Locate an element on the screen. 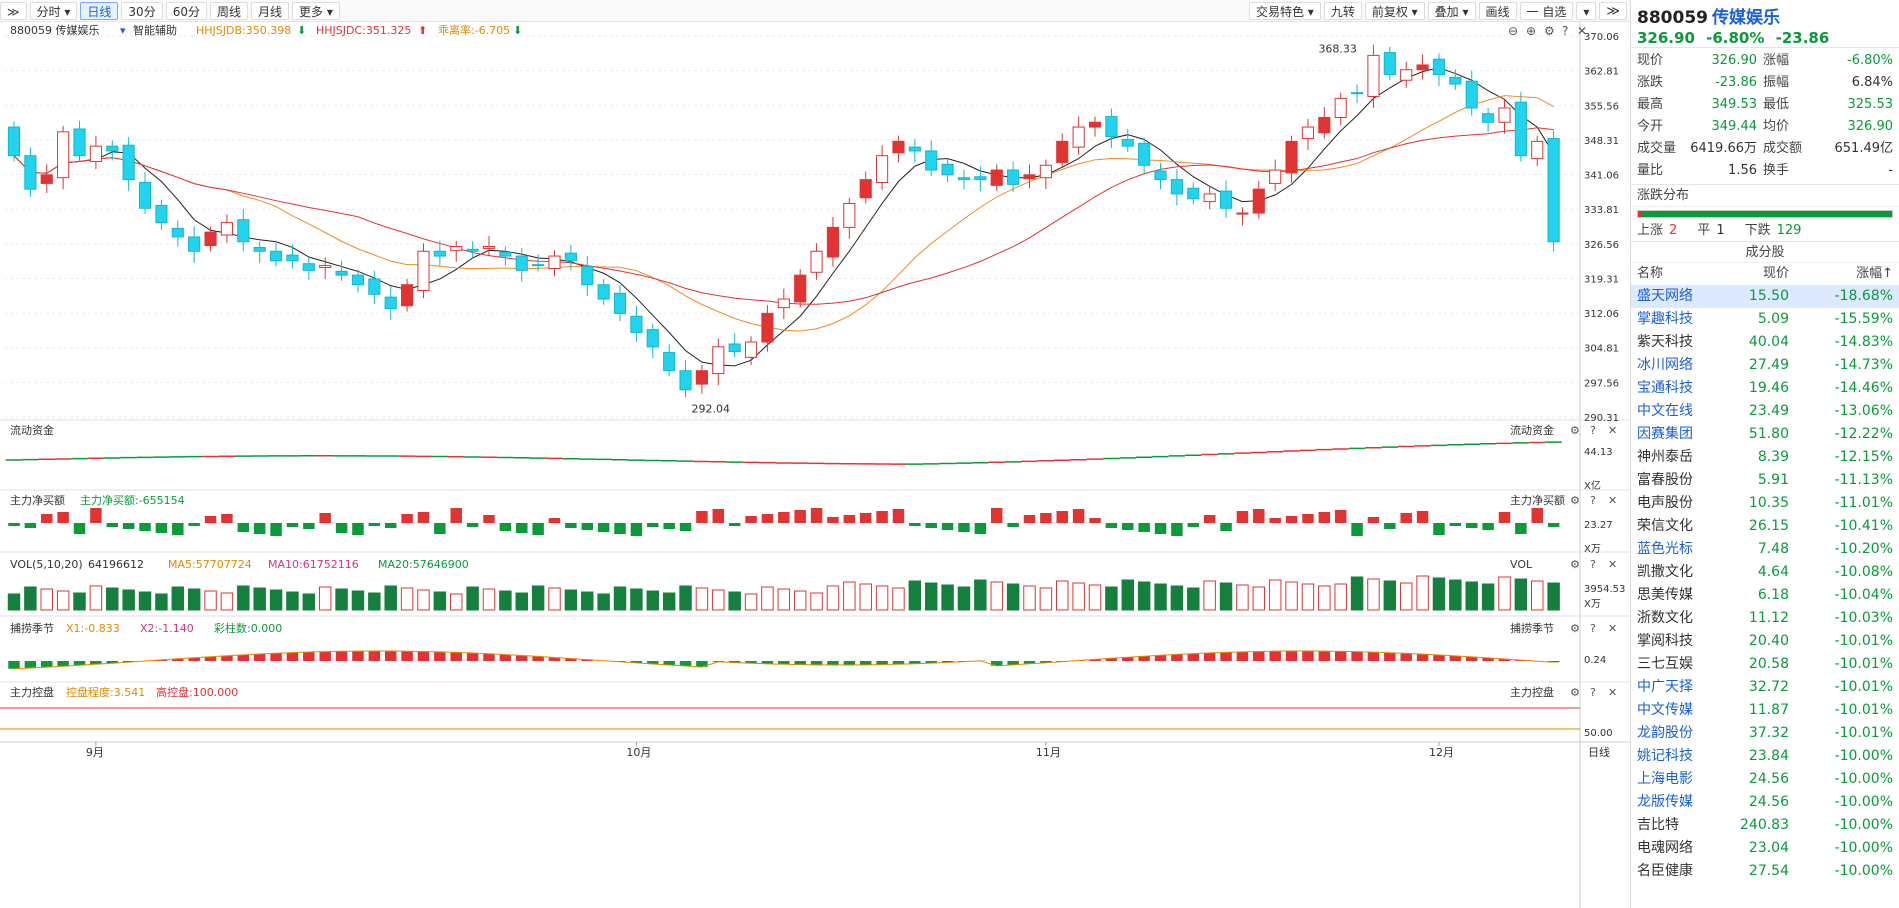 The image size is (1899, 908). toolbar-btn-huaxian: 画线 is located at coordinates (1497, 10).